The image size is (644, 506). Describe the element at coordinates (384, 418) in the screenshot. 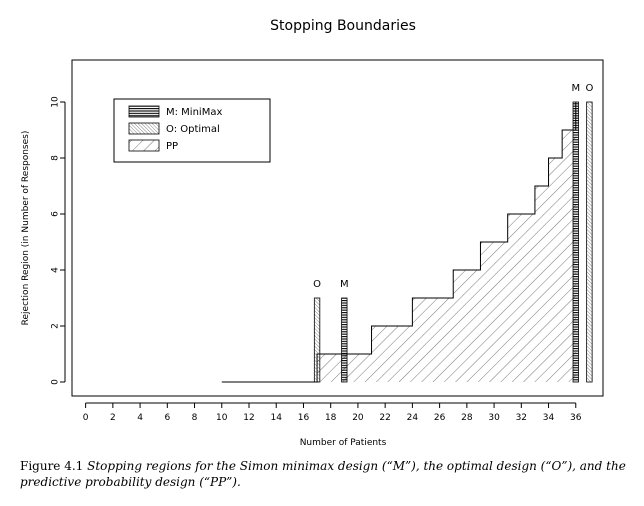

I see `x-tick-label-11: 22` at that location.